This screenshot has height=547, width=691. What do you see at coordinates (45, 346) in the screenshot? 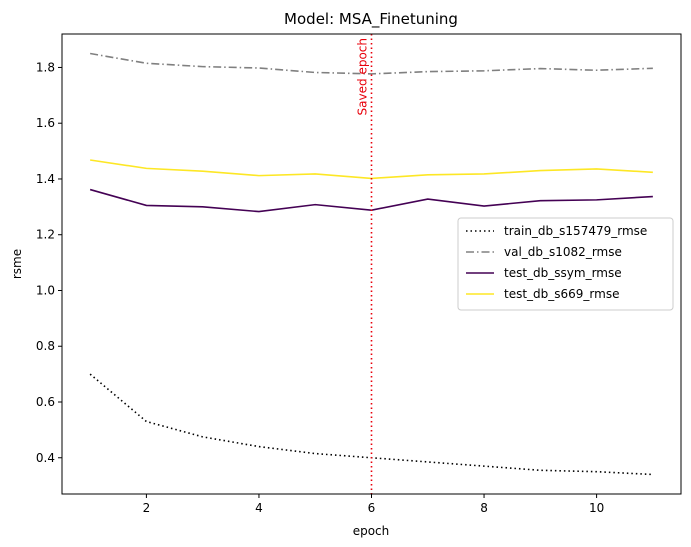
I see `y-tick-label: 0.8` at bounding box center [45, 346].